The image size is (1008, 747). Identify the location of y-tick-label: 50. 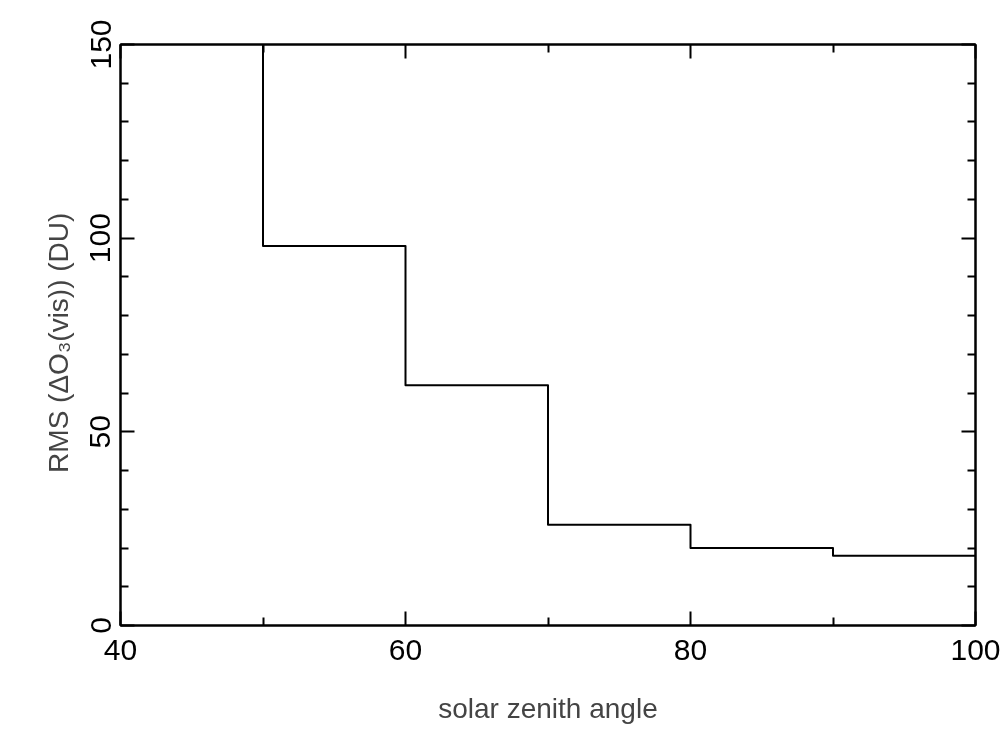
(100, 432).